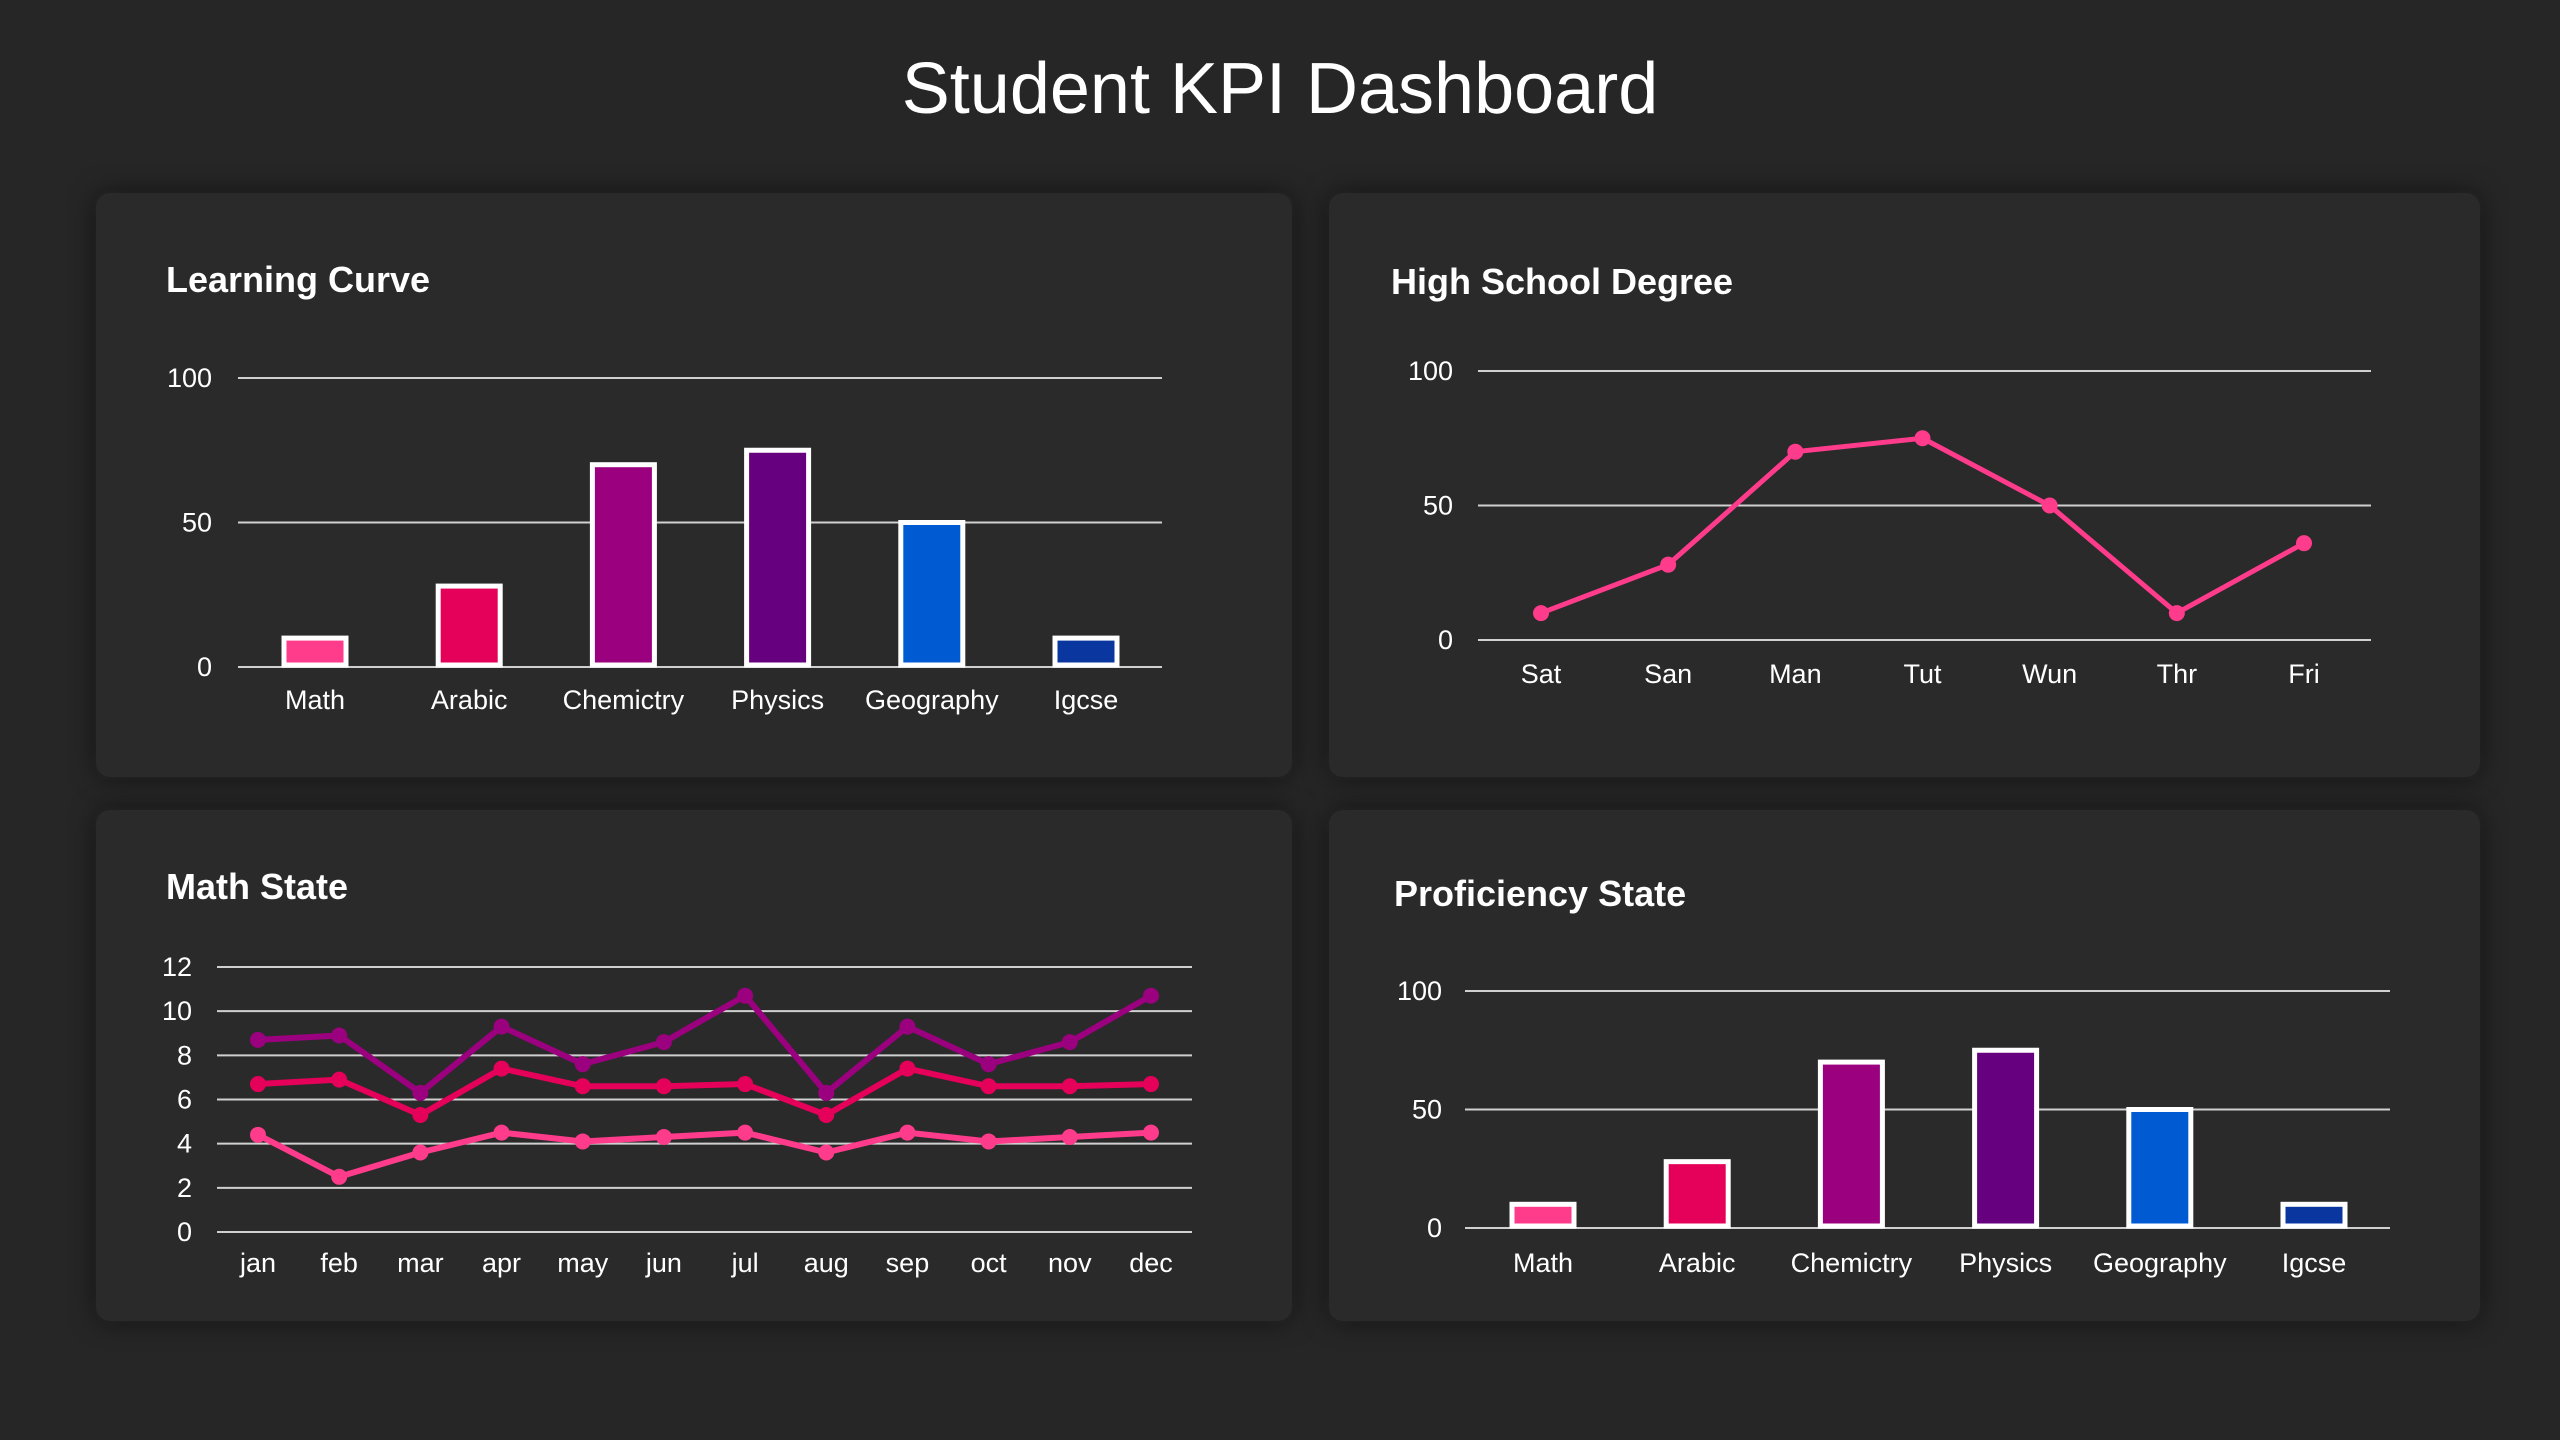  I want to click on y-tick-label: 2, so click(184, 1188).